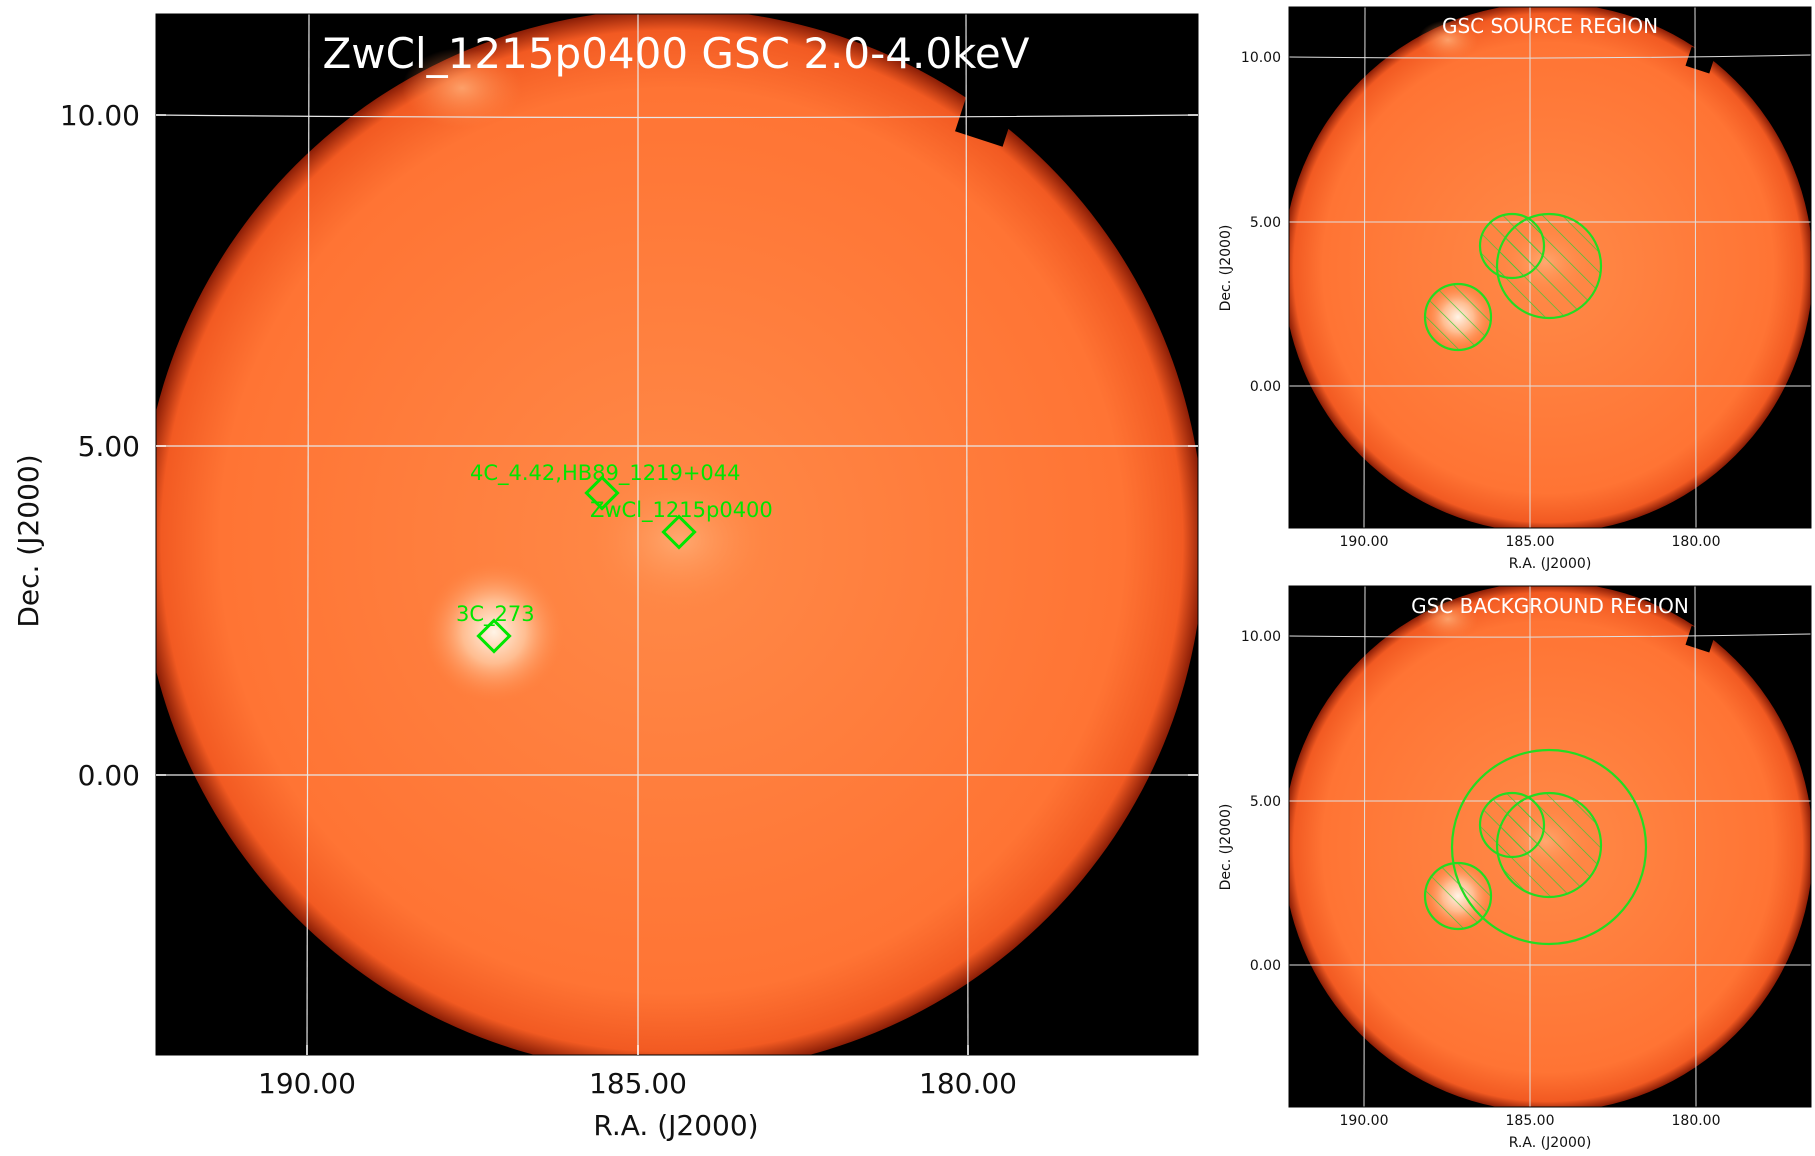 This screenshot has height=1156, width=1815. Describe the element at coordinates (494, 636) in the screenshot. I see `marker-3c273` at that location.